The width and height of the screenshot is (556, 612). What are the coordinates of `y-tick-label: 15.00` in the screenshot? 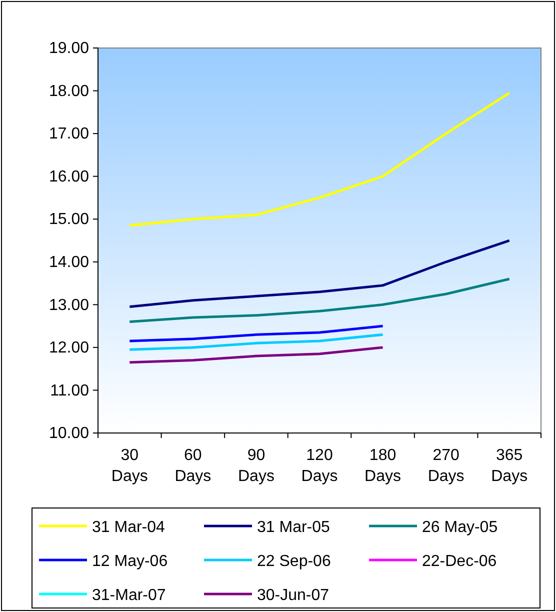 It's located at (69, 219).